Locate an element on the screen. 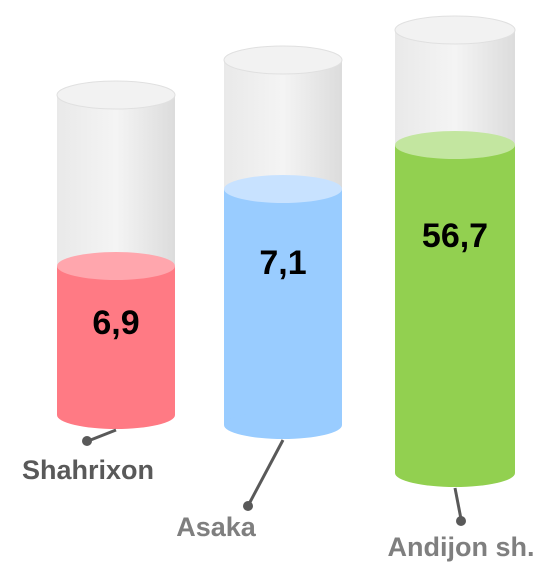 This screenshot has width=552, height=565. leader-line-andijon is located at coordinates (459, 506).